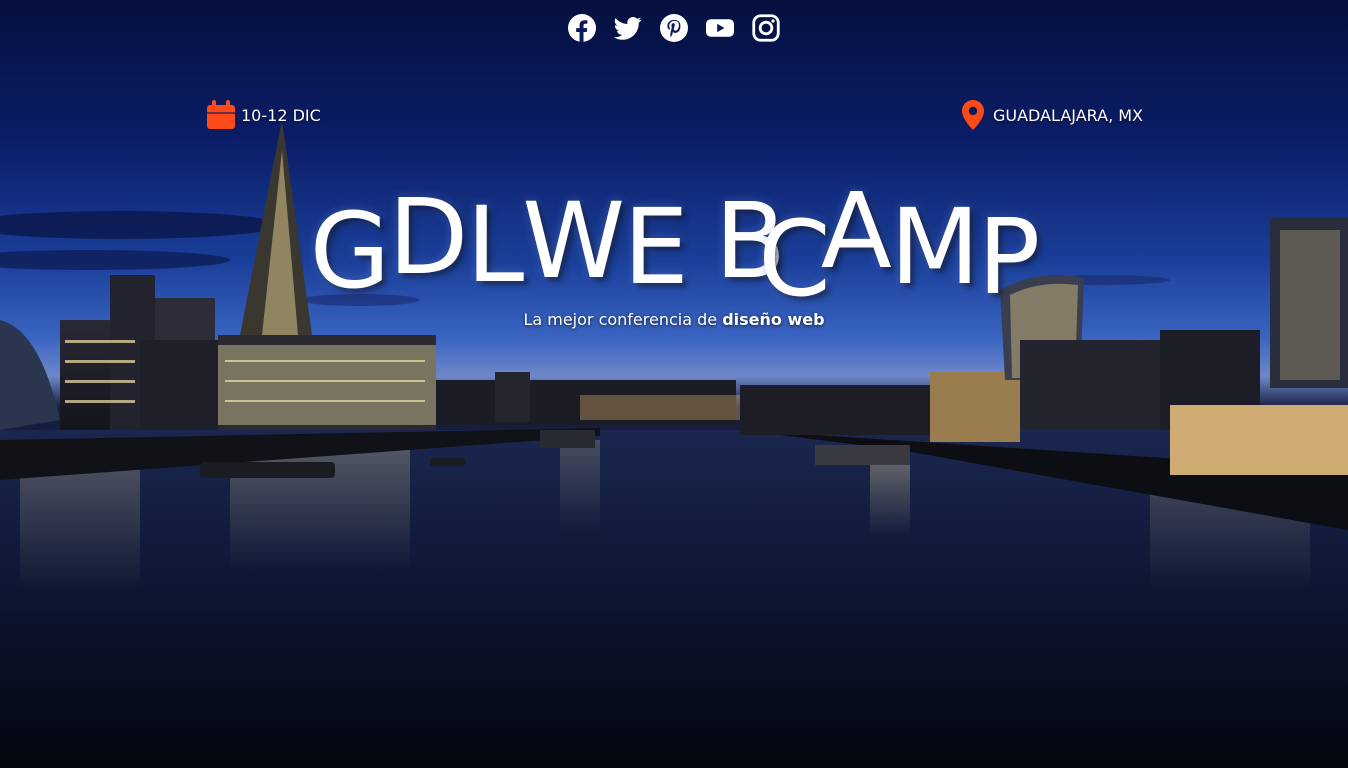  I want to click on youtube-icon, so click(720, 28).